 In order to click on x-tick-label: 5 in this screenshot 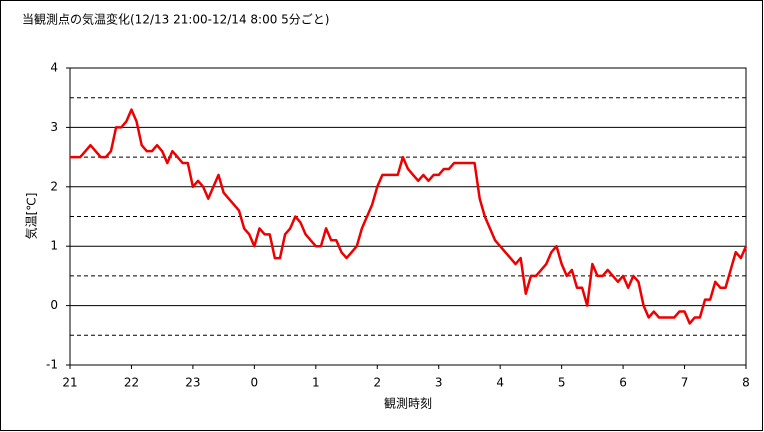, I will do `click(562, 383)`.